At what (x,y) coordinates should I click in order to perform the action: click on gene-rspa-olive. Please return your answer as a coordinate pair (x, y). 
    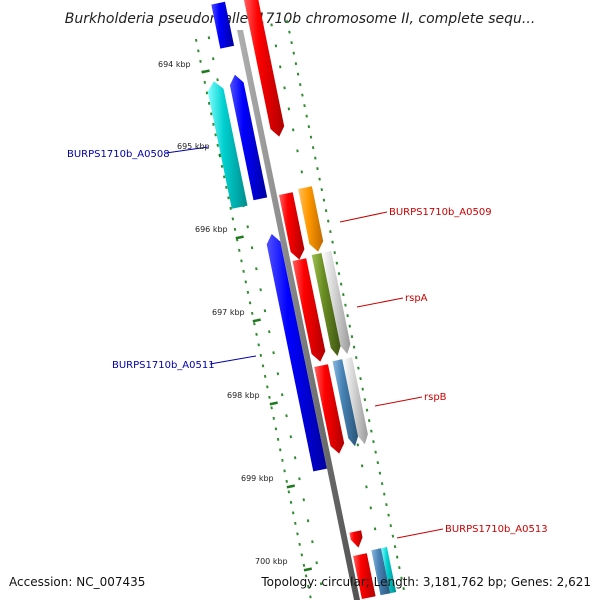
    Looking at the image, I should click on (326, 304).